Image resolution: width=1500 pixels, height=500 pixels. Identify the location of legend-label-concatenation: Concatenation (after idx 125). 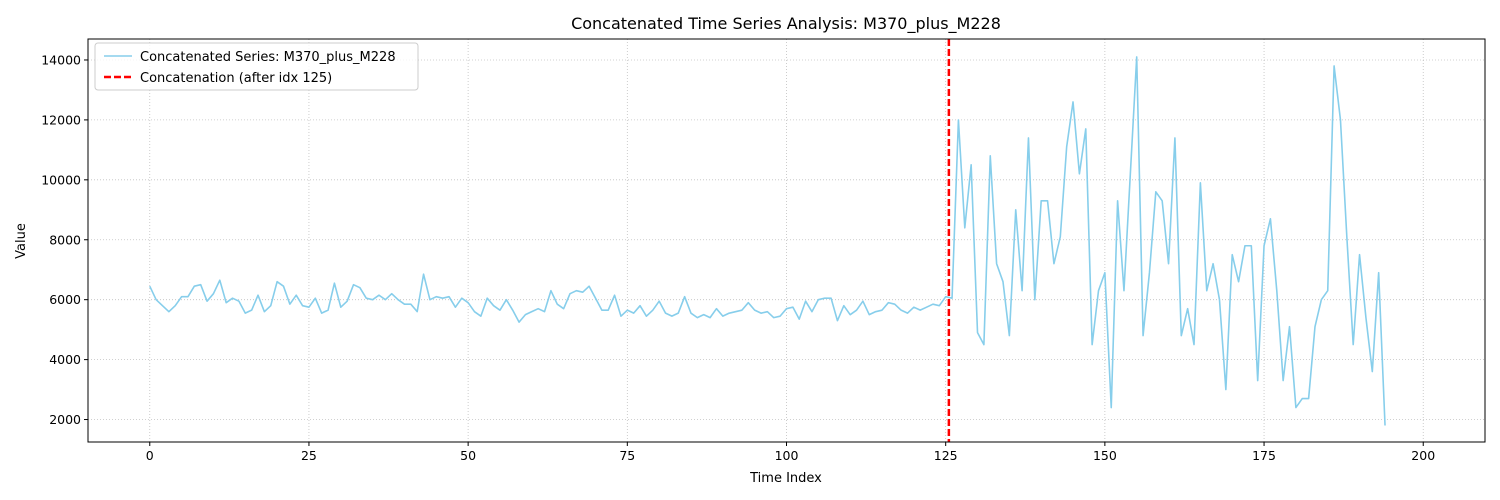
(236, 78).